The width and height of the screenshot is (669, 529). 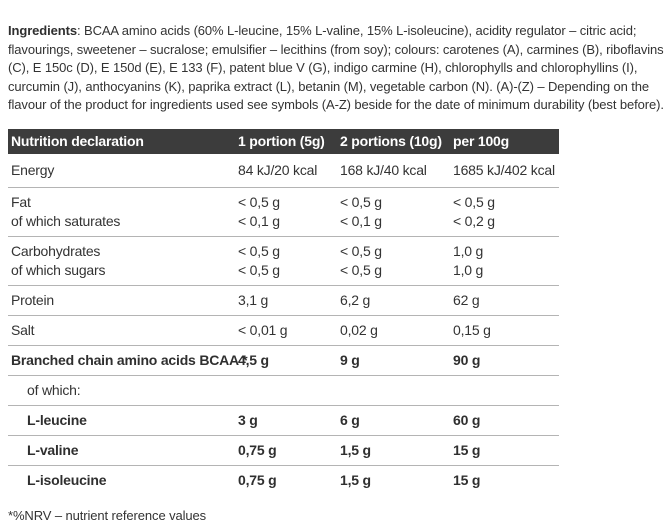 What do you see at coordinates (283, 199) in the screenshot?
I see `table-row-fat: Fat < 0,5 g < 0,5 g < 0,5 g` at bounding box center [283, 199].